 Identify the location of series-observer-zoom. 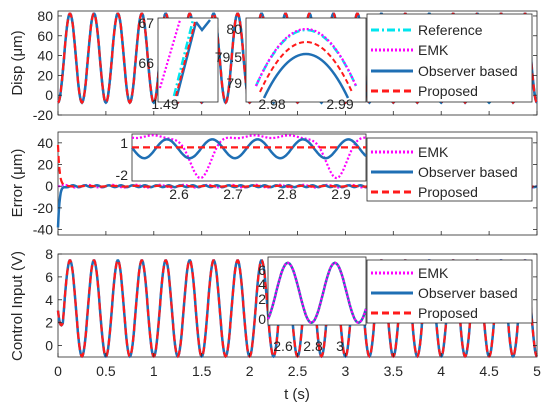
(306, 76).